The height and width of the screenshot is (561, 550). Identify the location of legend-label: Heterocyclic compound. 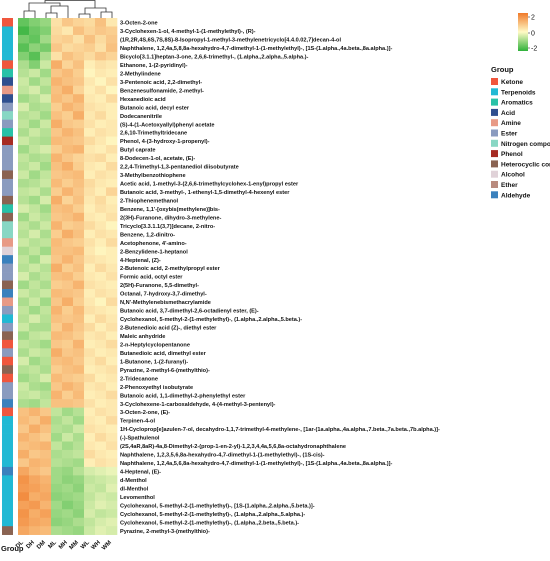
(525, 164).